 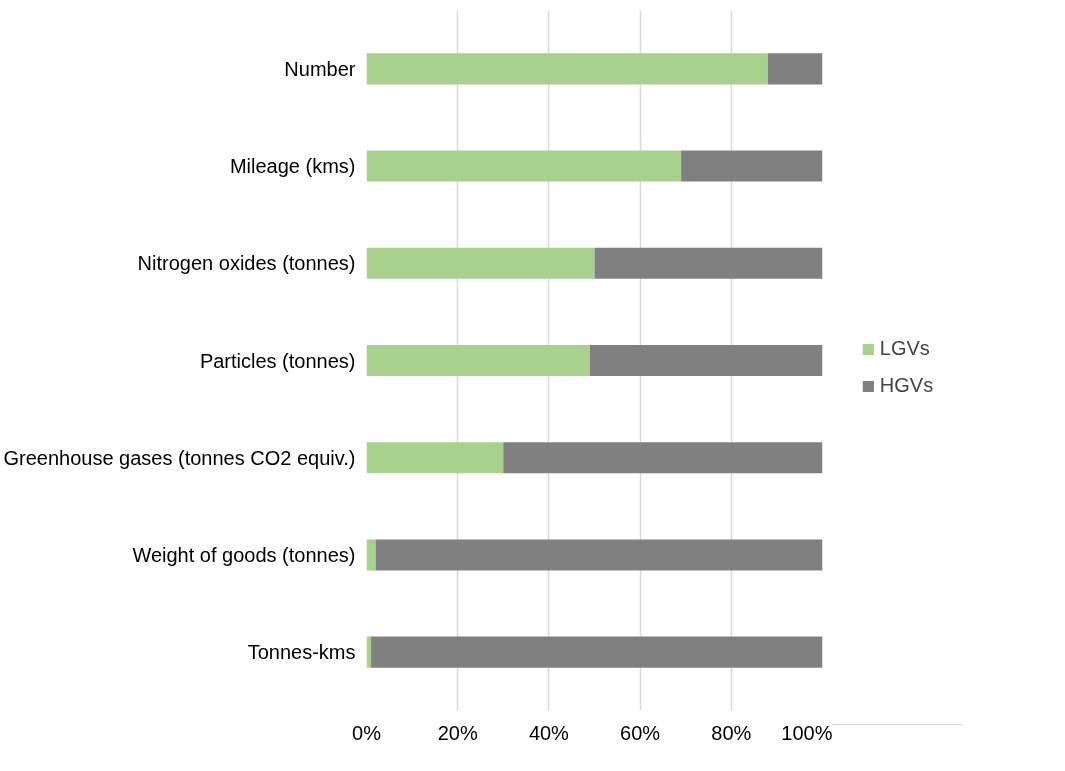 I want to click on y-tick-label: Particles (tonnes), so click(x=277, y=360).